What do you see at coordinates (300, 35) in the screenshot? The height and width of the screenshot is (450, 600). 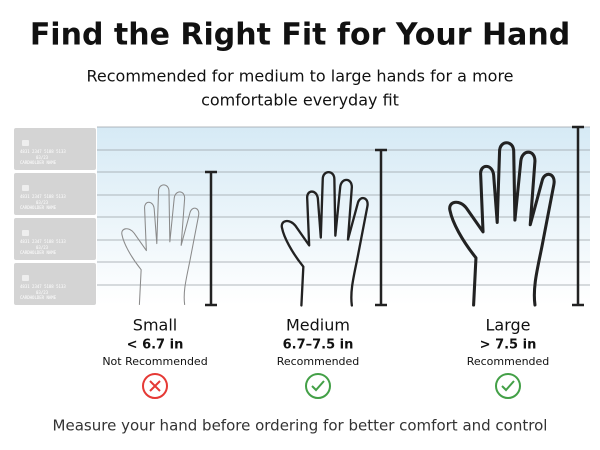 I see `title: Find the Right Fit for Your Hand` at bounding box center [300, 35].